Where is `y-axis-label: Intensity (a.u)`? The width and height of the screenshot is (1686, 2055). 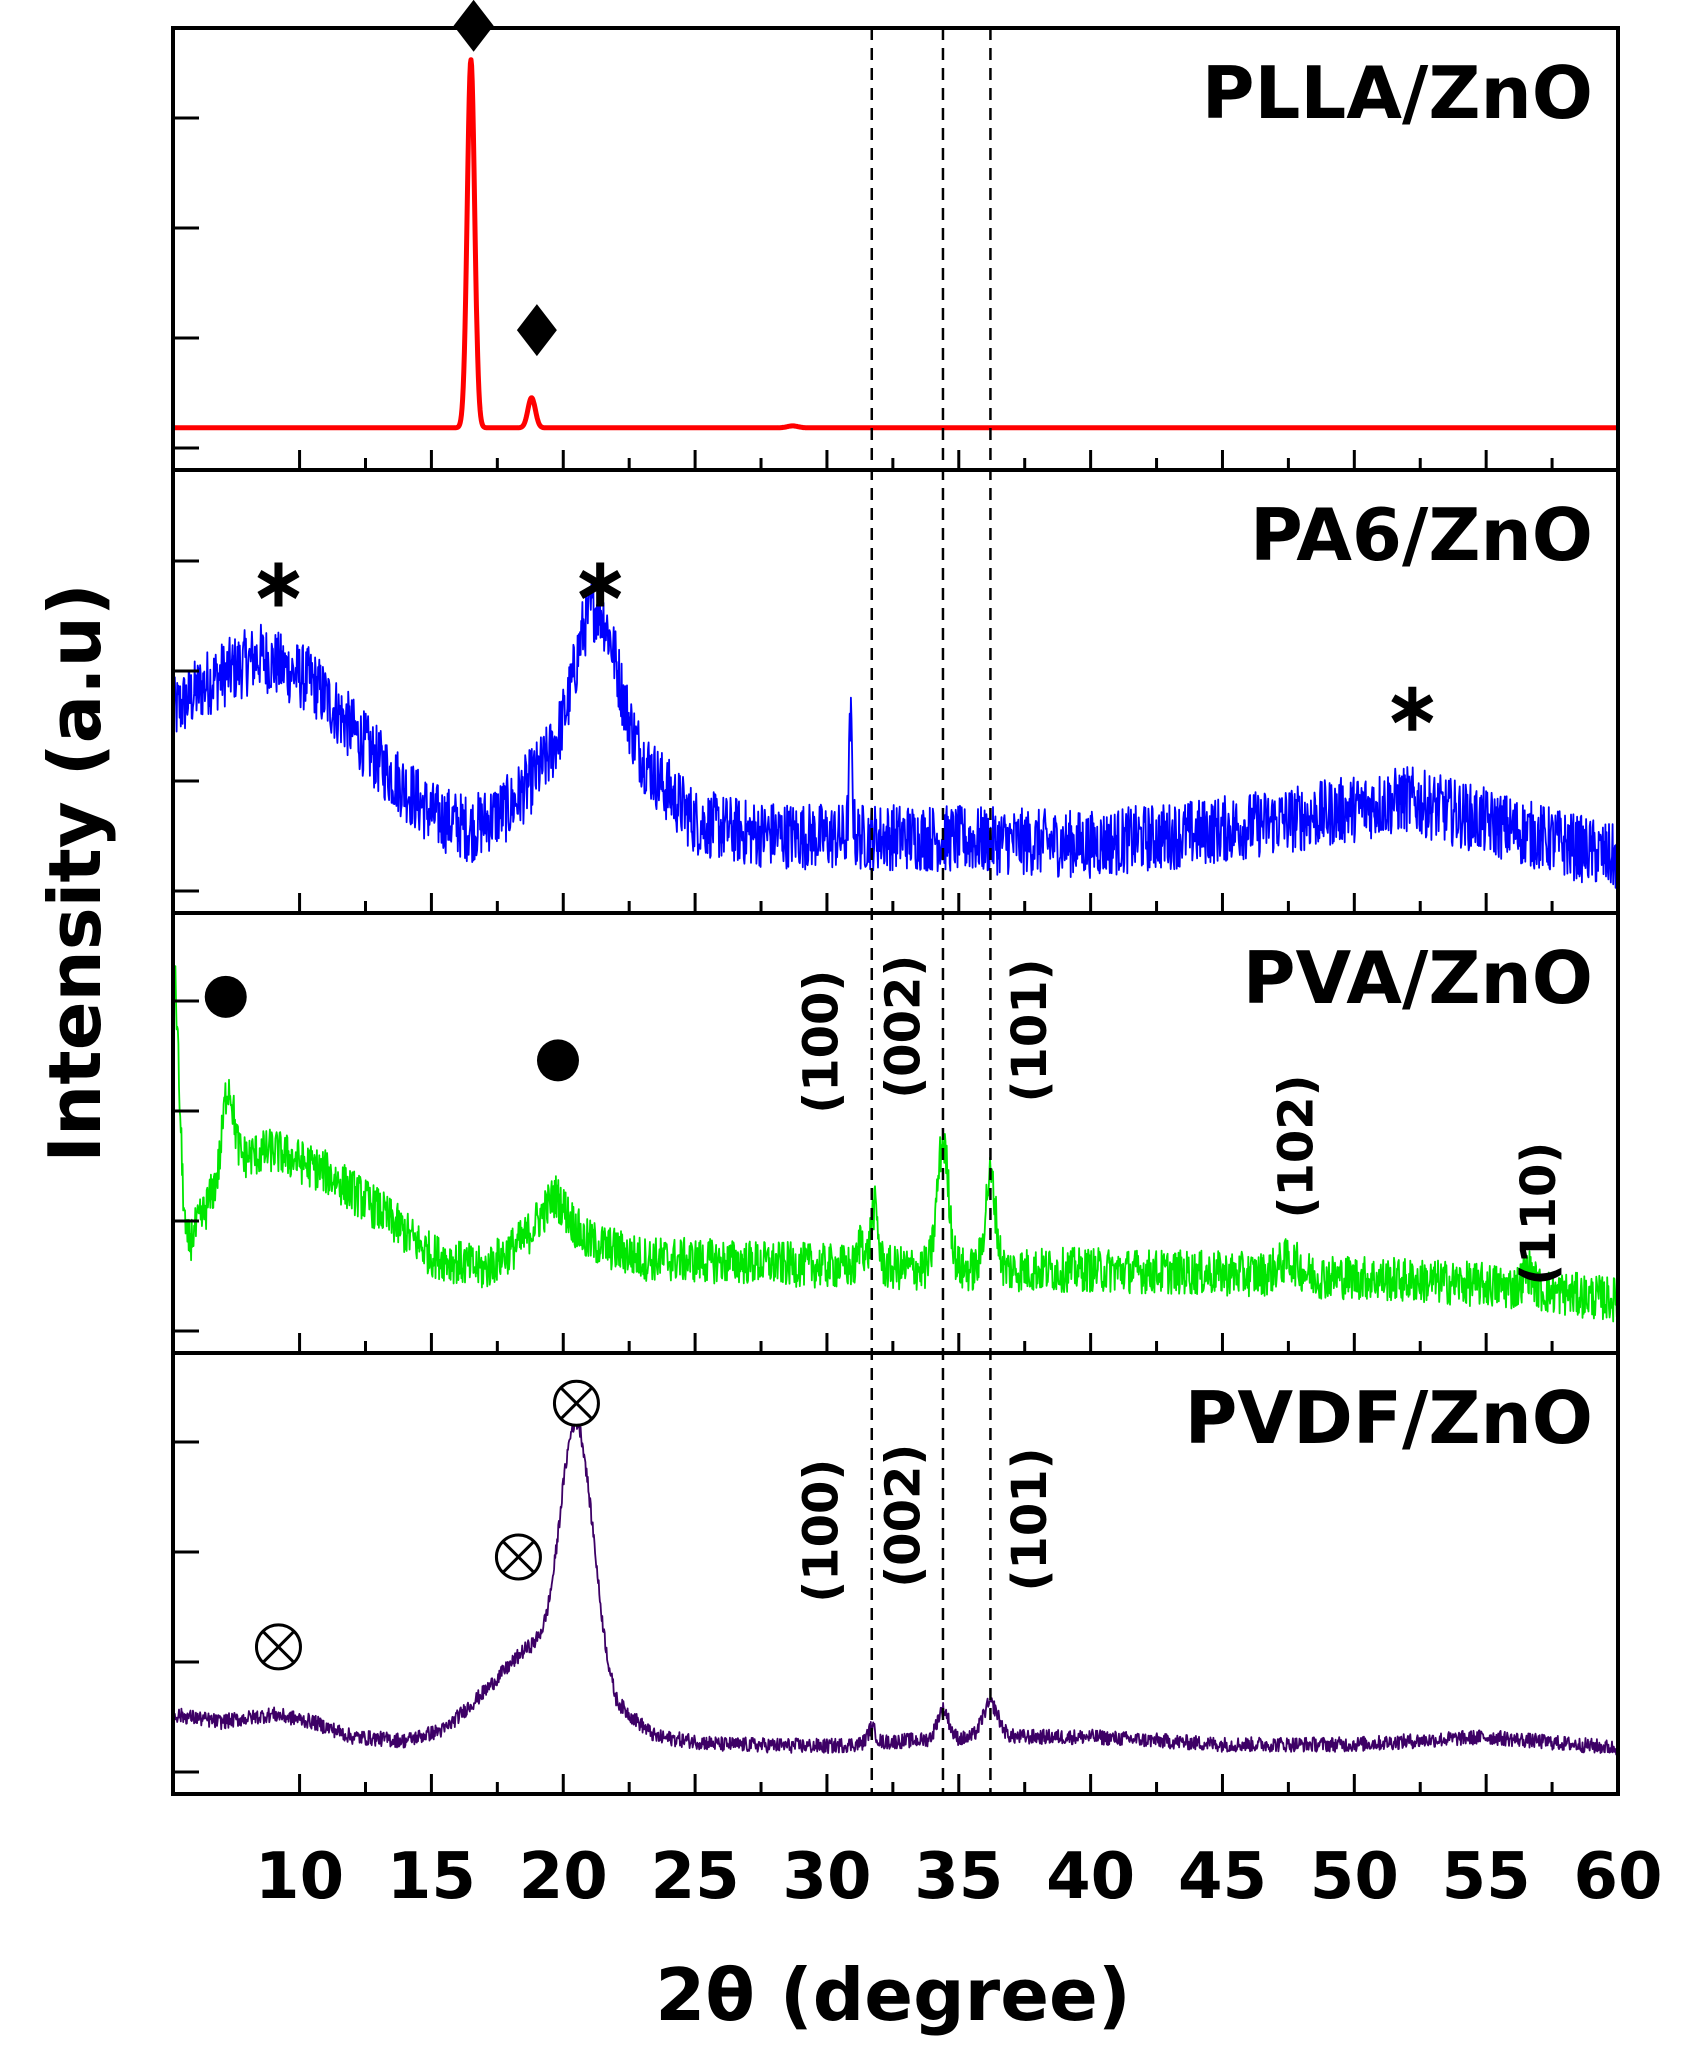
y-axis-label: Intensity (a.u) is located at coordinates (75, 873).